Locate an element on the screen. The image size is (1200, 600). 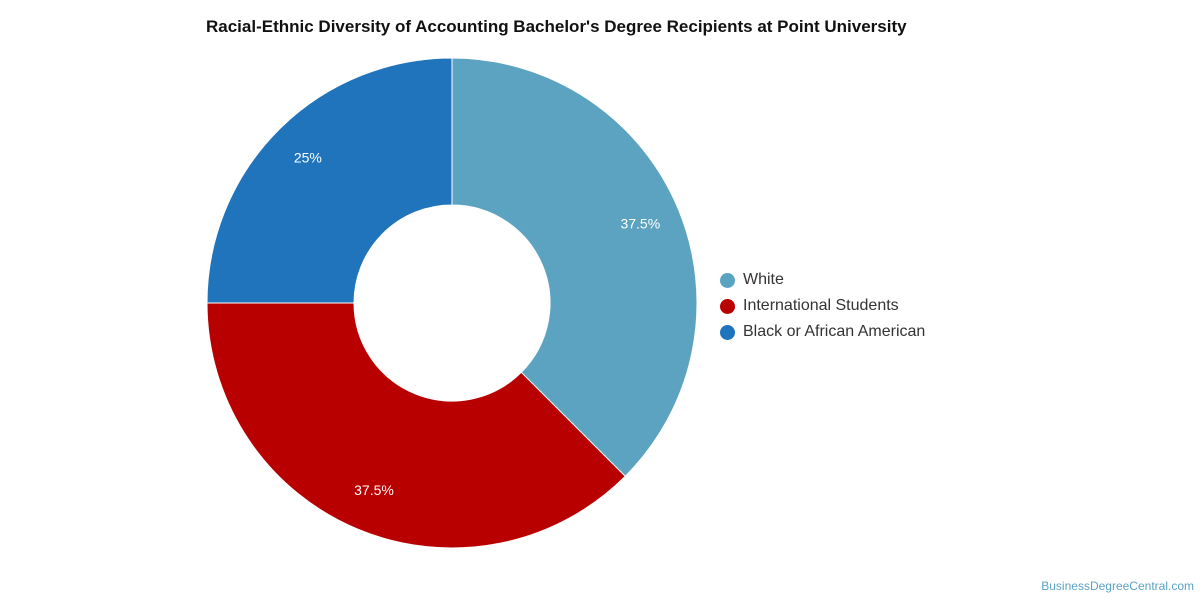
slice-international-students is located at coordinates (416, 425).